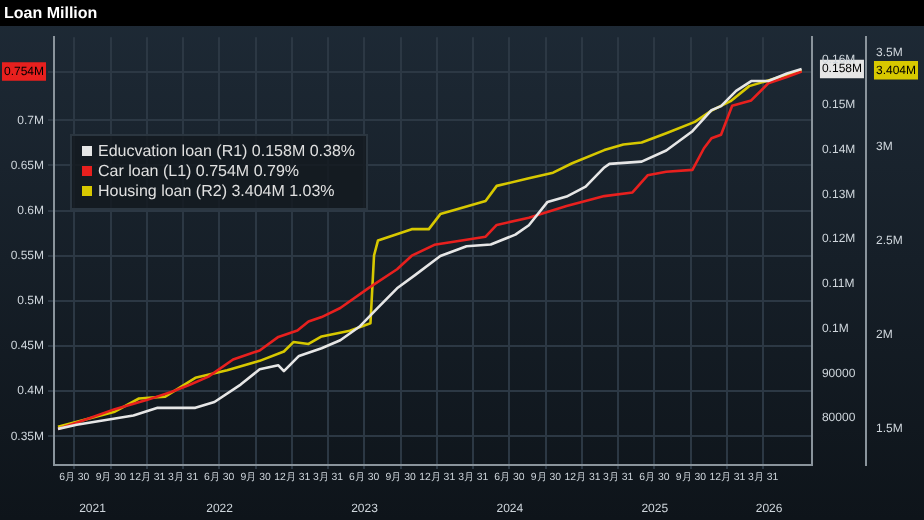 The image size is (924, 520). Describe the element at coordinates (226, 151) in the screenshot. I see `legend-label: Educvation loan (R1) 0.158M 0.38%` at that location.